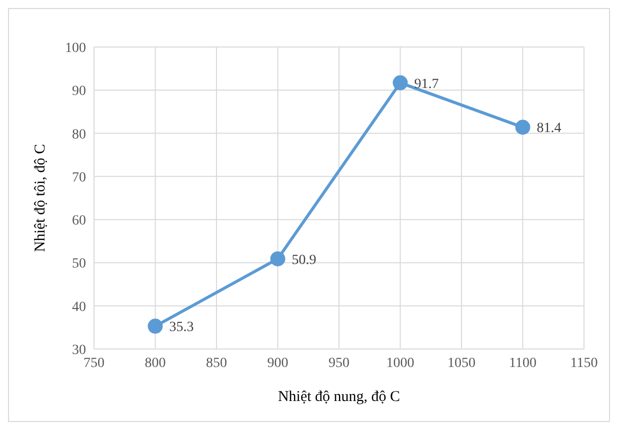  Describe the element at coordinates (426, 84) in the screenshot. I see `data-label: 91.7` at that location.